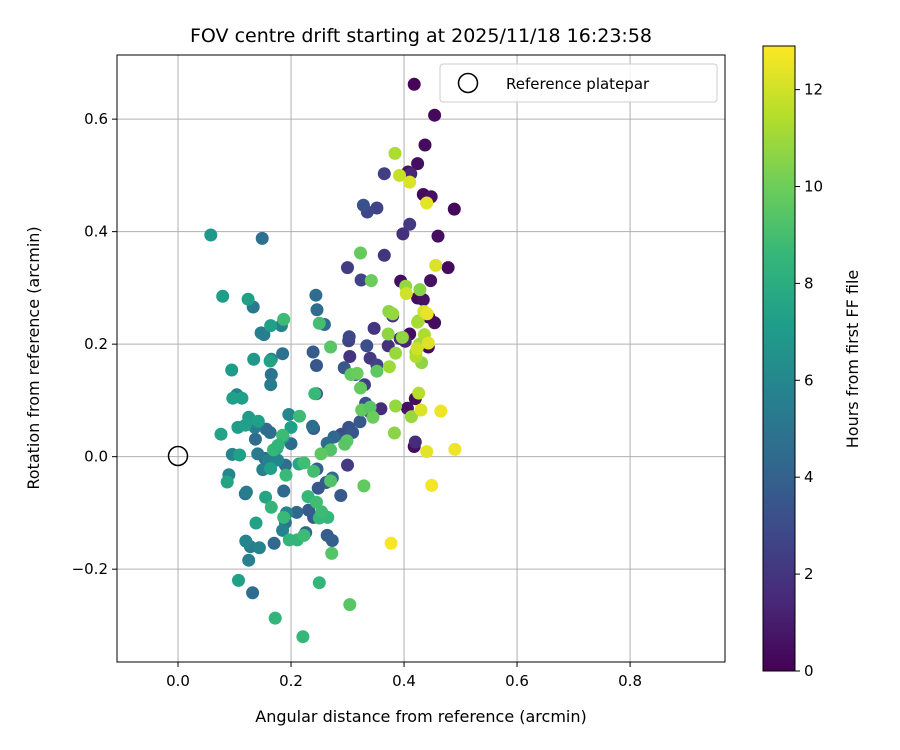 The width and height of the screenshot is (900, 750). I want to click on x-tick-label: 0.2, so click(291, 681).